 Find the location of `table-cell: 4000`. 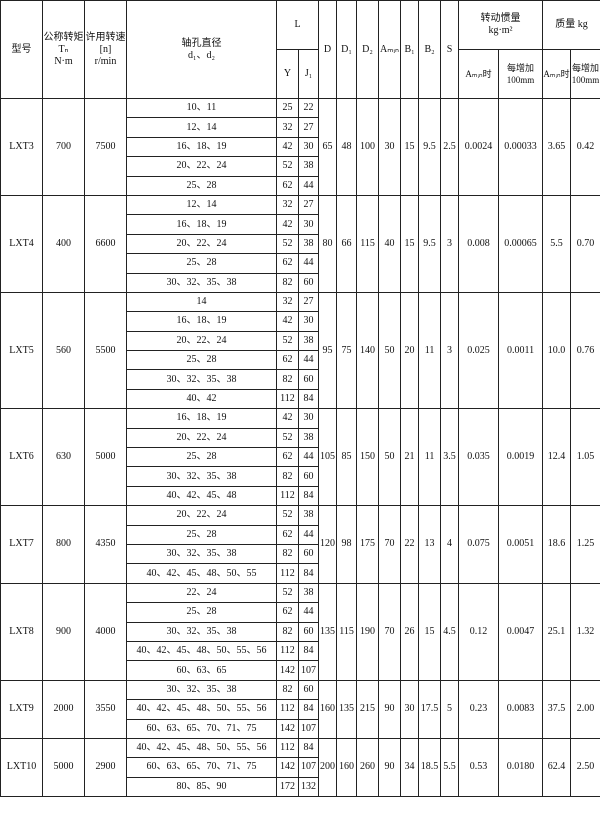

table-cell: 4000 is located at coordinates (105, 631).